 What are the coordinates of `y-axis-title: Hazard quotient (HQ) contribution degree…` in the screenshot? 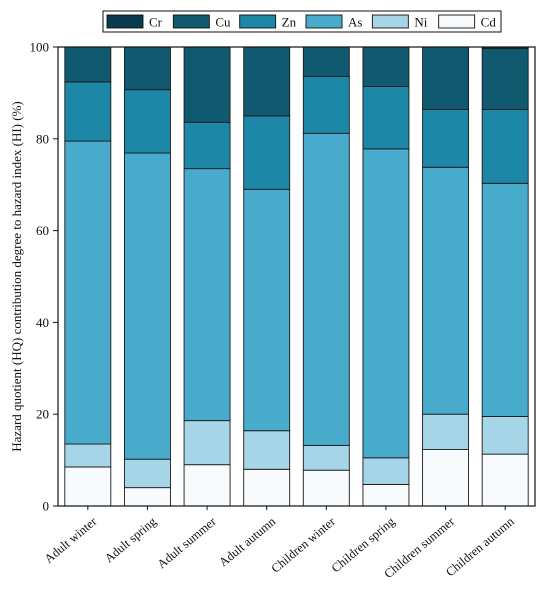 It's located at (16, 276).